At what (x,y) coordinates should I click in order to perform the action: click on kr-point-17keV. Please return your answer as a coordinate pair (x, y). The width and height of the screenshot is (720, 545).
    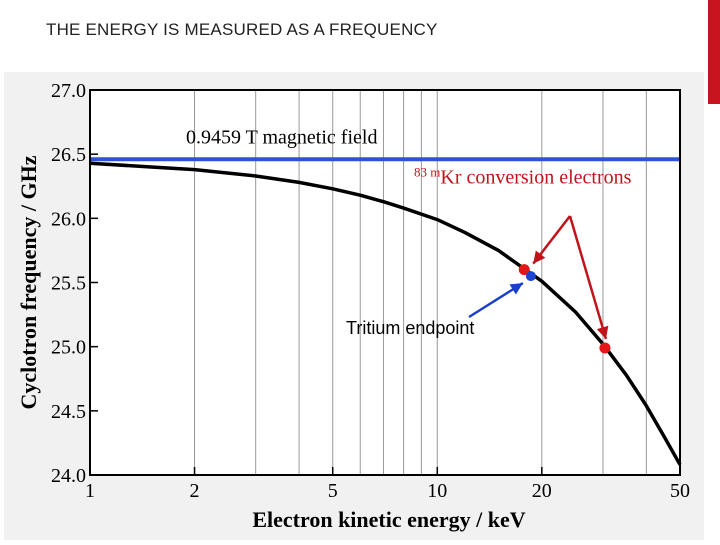
    Looking at the image, I should click on (524, 270).